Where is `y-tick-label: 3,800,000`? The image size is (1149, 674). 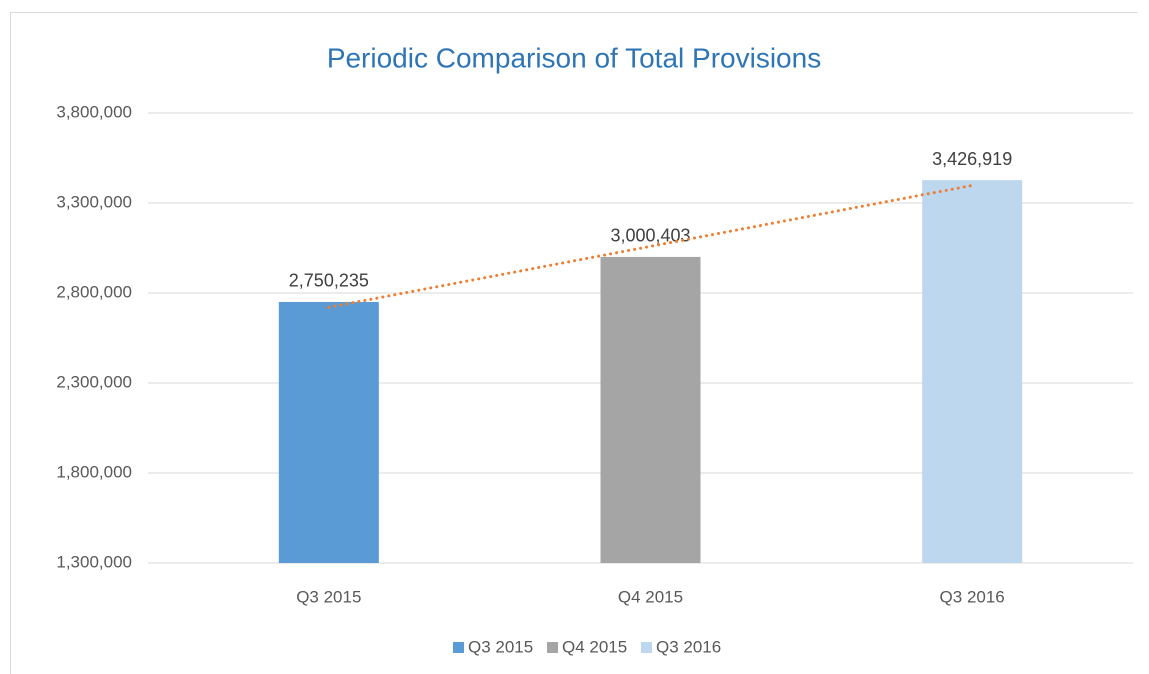
y-tick-label: 3,800,000 is located at coordinates (94, 111).